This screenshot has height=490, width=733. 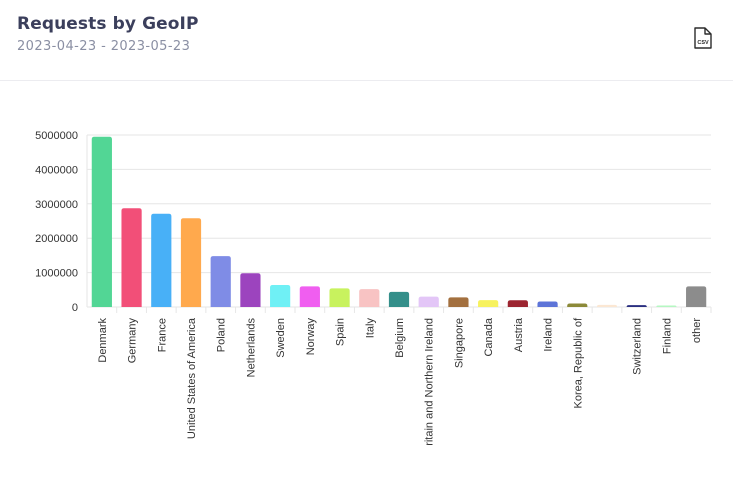 I want to click on x-tick-label: United States of America, so click(x=192, y=378).